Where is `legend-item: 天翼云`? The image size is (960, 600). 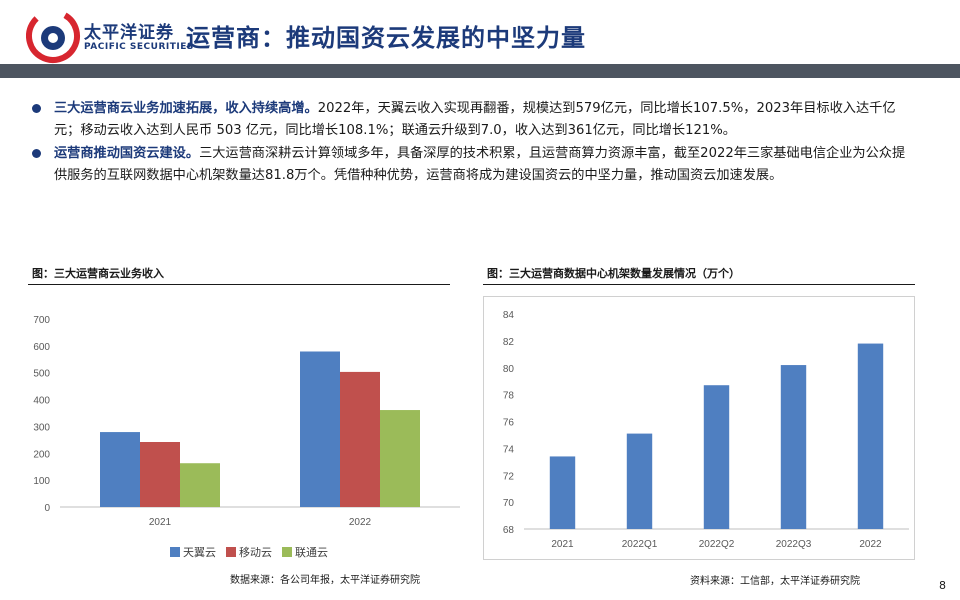 legend-item: 天翼云 is located at coordinates (193, 552).